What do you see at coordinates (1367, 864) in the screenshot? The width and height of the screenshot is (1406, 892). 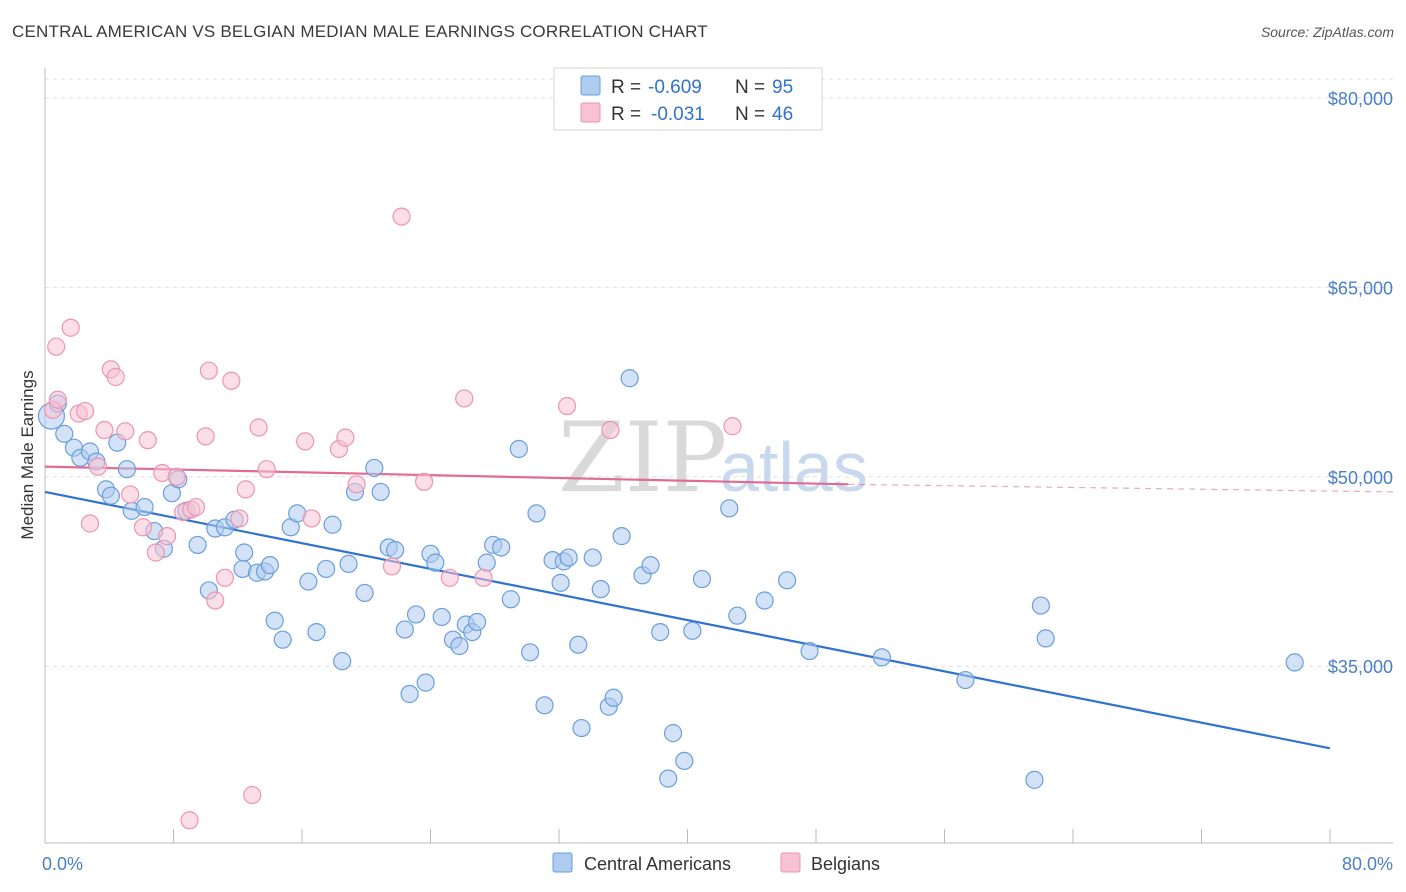 I see `x-tick-label: 80.0%` at bounding box center [1367, 864].